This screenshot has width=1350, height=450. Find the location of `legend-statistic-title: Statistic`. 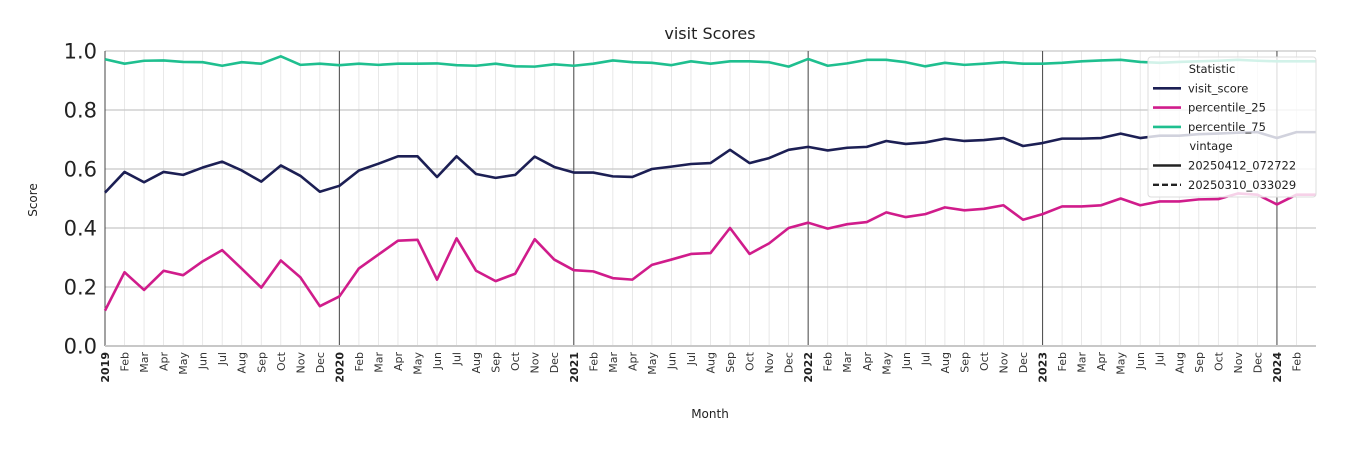

legend-statistic-title: Statistic is located at coordinates (1212, 69).